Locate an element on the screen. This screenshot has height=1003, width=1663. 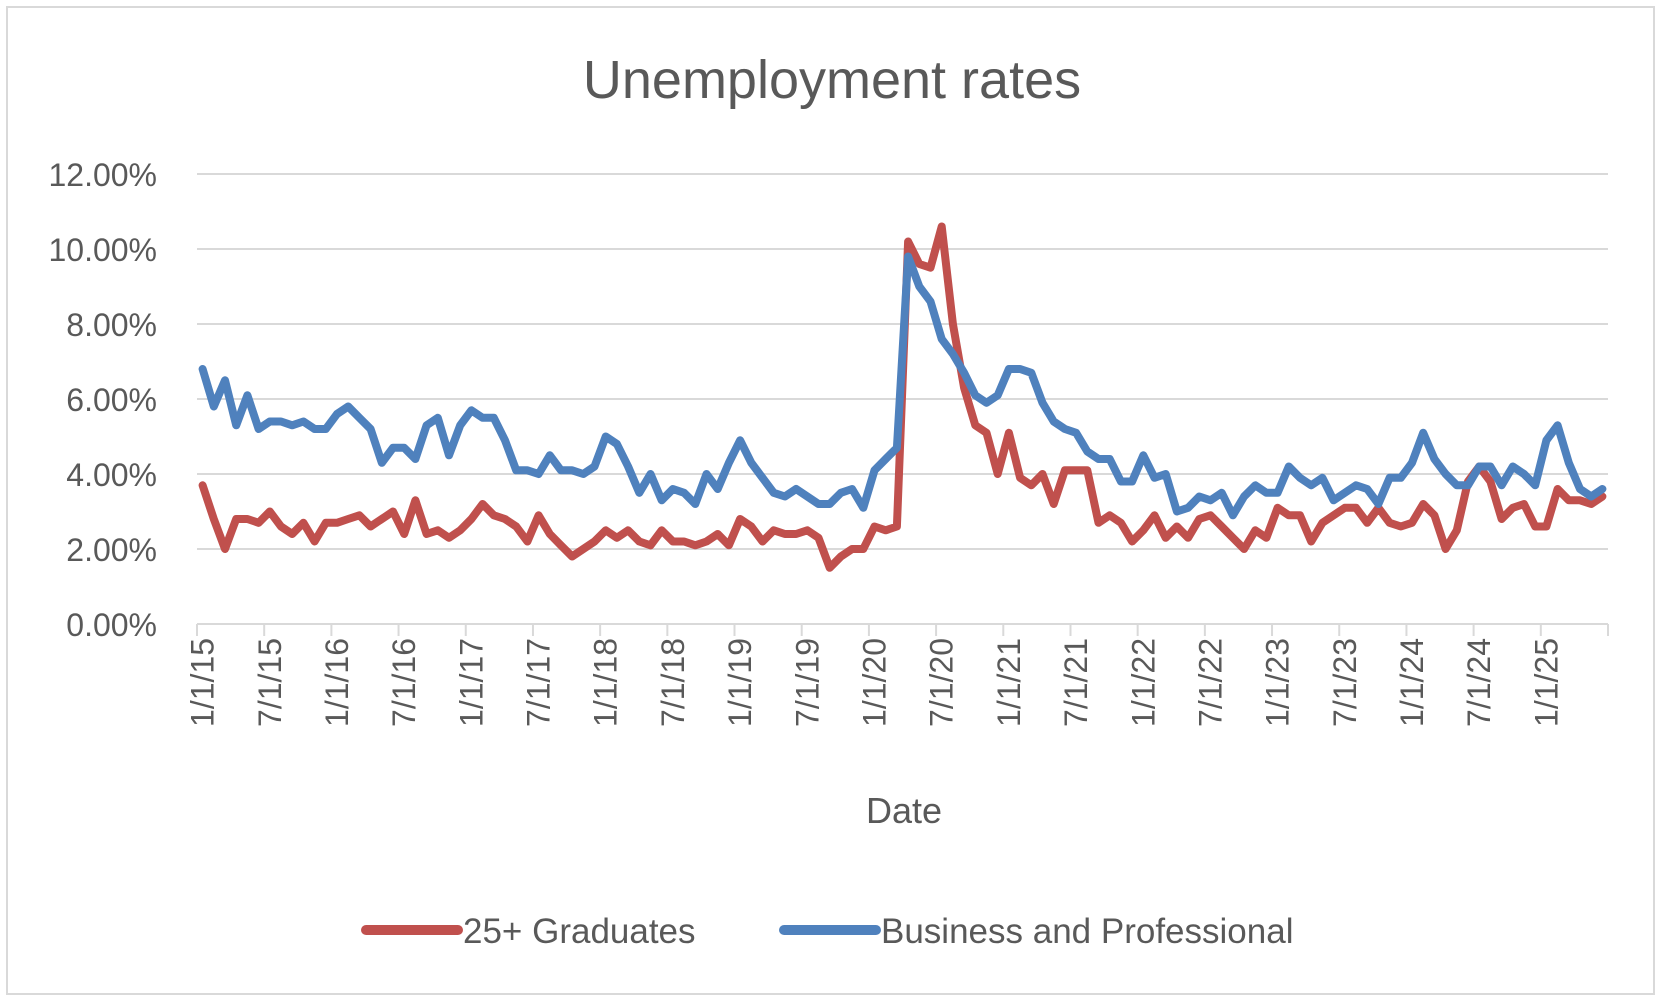
y-tick-label: 12.00% is located at coordinates (102, 175).